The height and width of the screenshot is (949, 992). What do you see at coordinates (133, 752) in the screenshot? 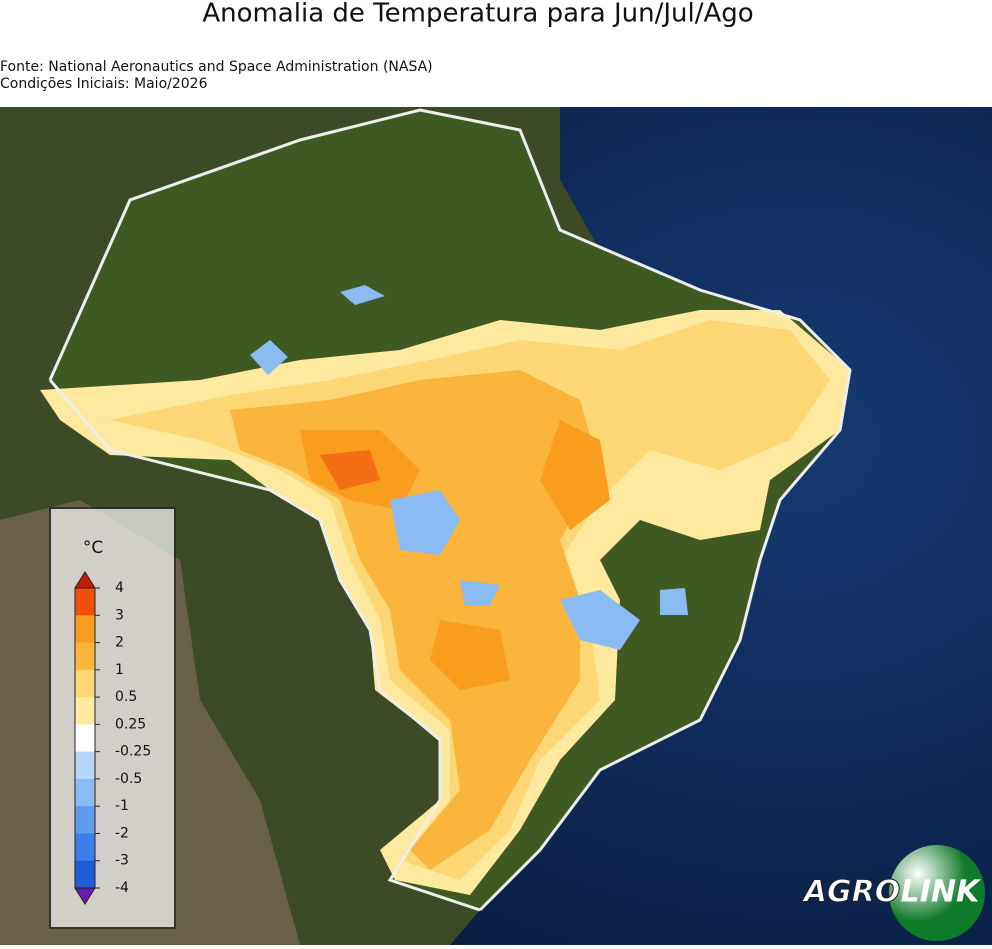
I see `colorbar-tick-label: -0.25` at bounding box center [133, 752].